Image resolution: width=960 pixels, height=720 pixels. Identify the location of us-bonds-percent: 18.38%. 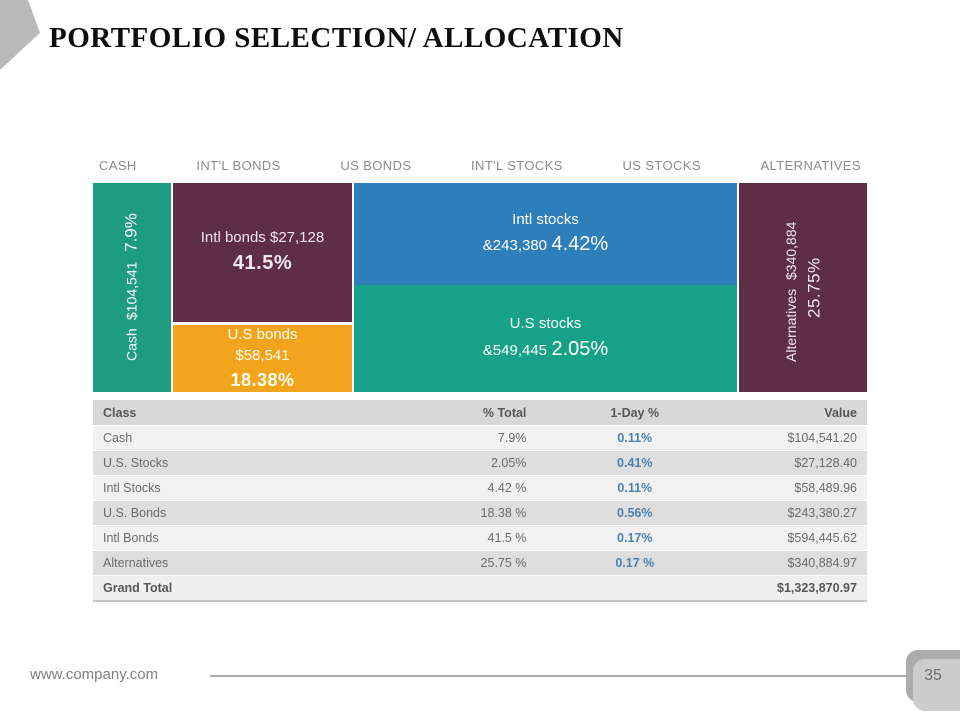
(262, 380).